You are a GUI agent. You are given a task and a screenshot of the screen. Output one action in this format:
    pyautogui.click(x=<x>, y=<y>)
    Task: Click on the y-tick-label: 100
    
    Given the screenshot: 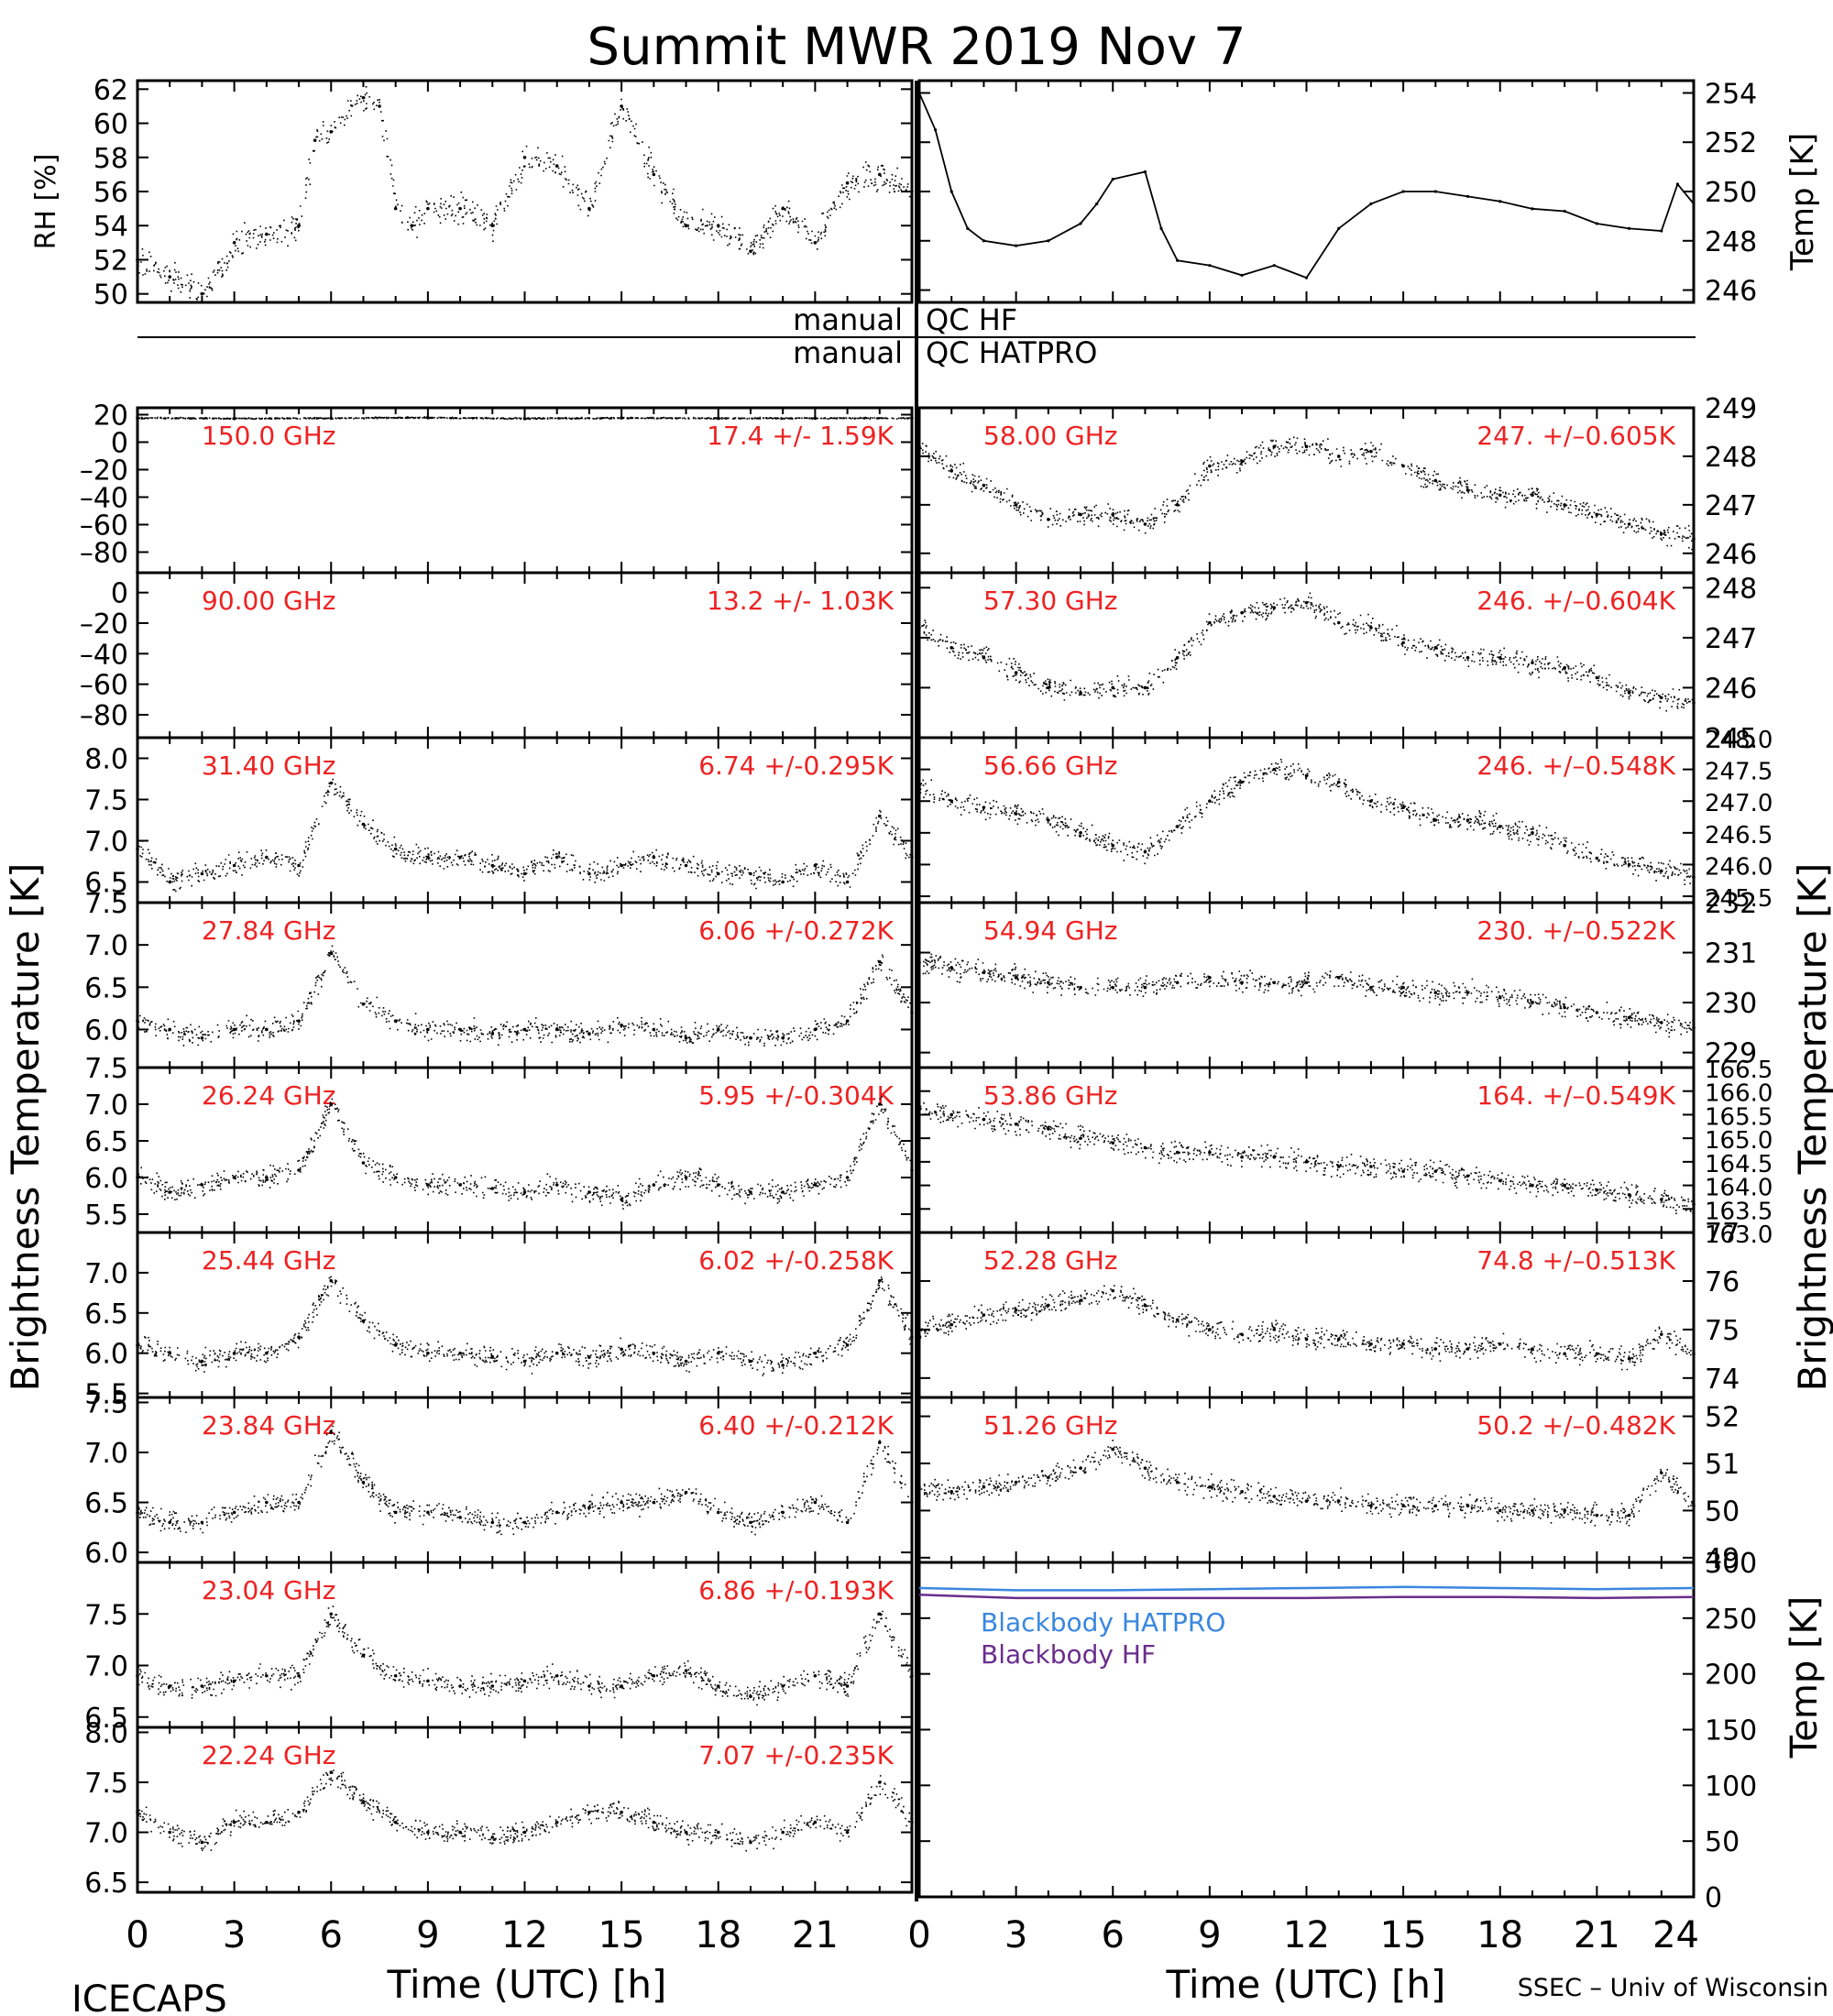 What is the action you would take?
    pyautogui.click(x=1731, y=1786)
    